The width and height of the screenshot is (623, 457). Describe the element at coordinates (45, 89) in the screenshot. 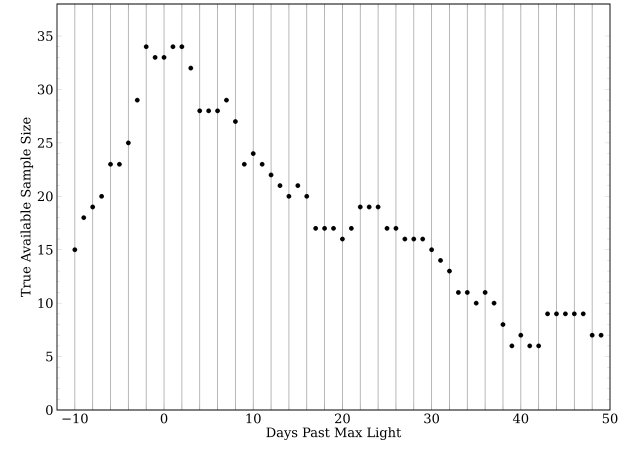

I see `y-tick-label: 30` at that location.